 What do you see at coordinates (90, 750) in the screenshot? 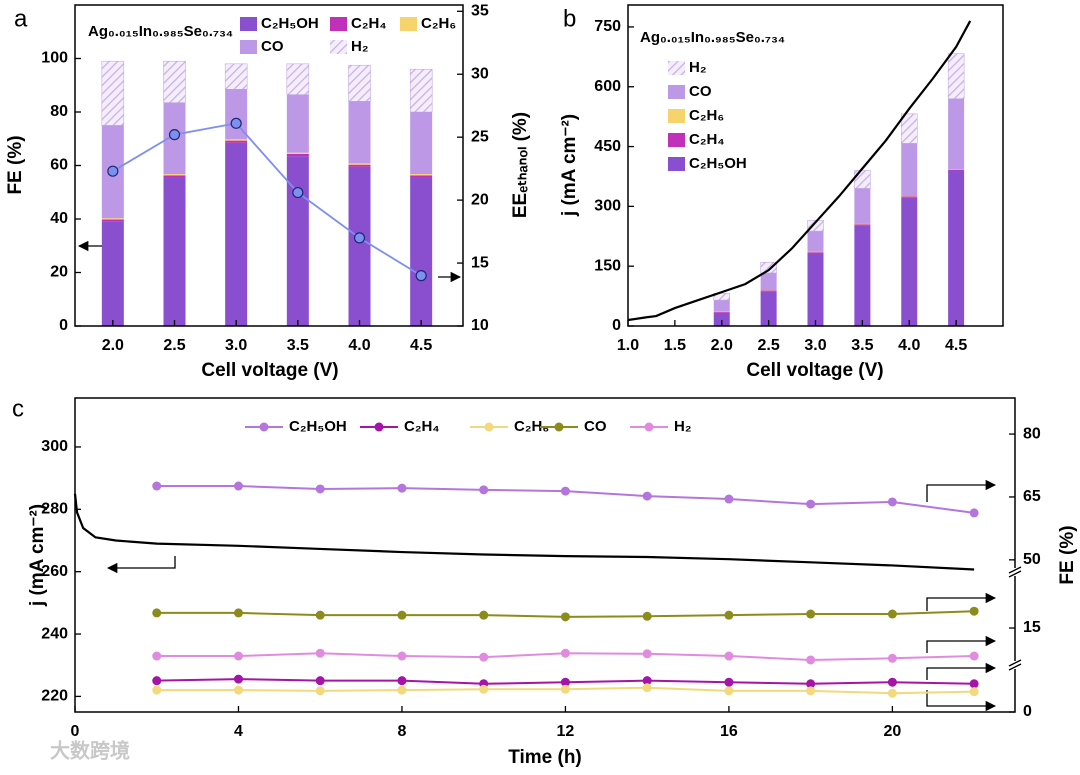
I see `watermark: 大数跨境` at bounding box center [90, 750].